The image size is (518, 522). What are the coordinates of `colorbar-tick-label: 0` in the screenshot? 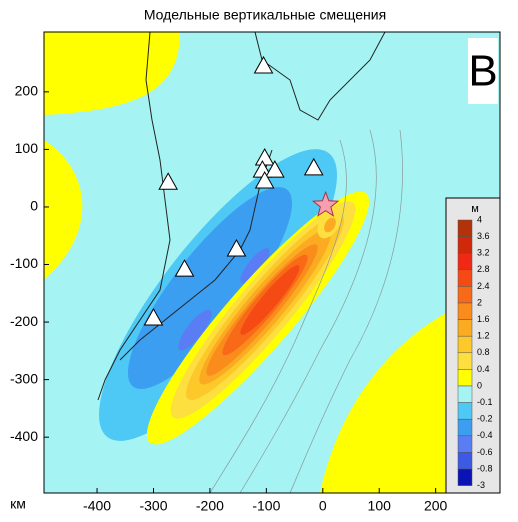 It's located at (479, 385).